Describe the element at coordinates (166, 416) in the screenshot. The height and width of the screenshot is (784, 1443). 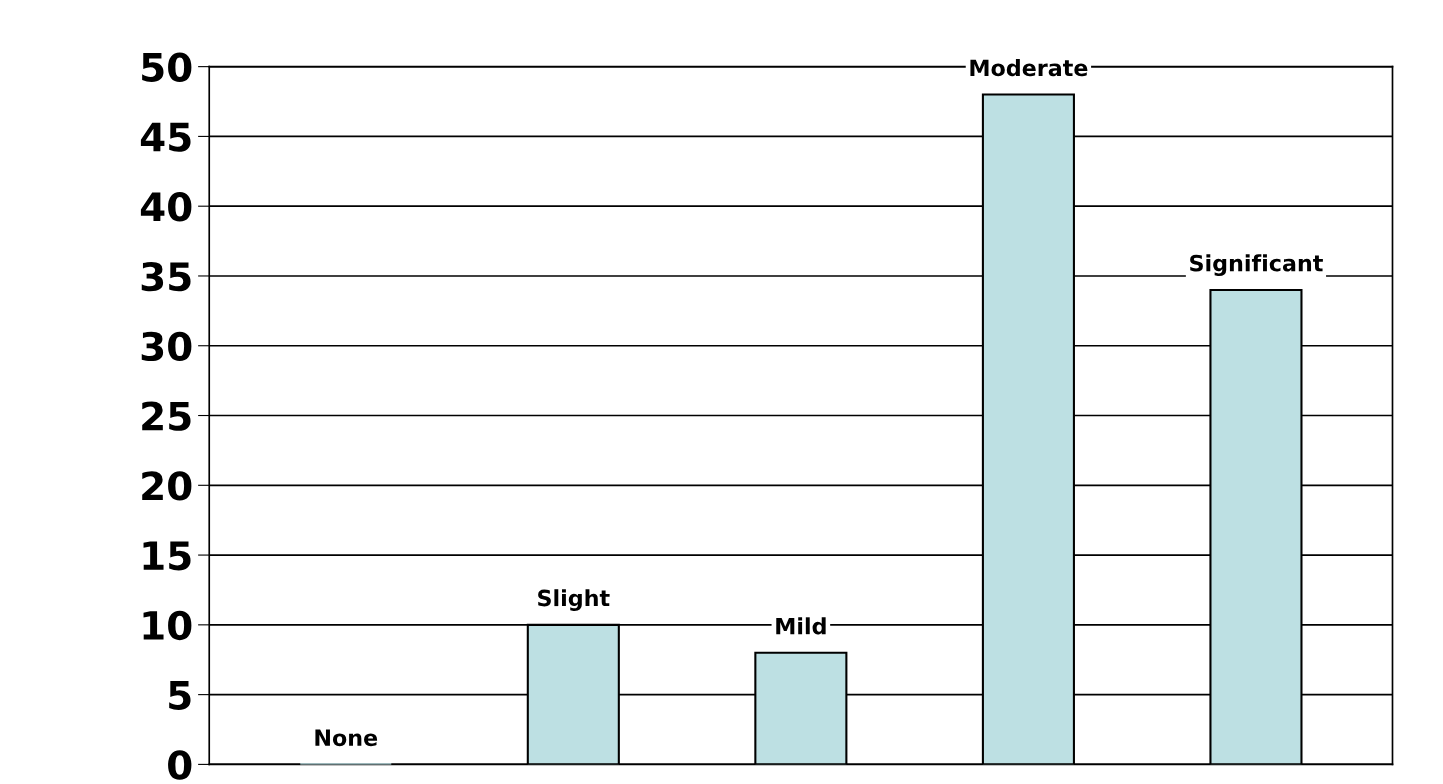
I see `y-tick-label: 25` at that location.